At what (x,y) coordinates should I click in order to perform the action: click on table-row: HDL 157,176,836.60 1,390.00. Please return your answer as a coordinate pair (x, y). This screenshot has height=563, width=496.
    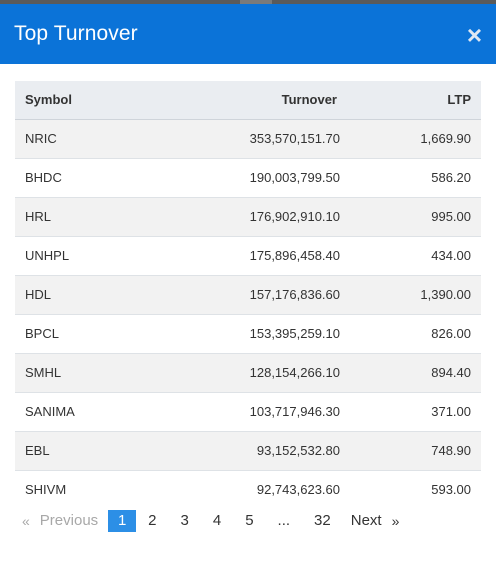
    Looking at the image, I should click on (248, 294).